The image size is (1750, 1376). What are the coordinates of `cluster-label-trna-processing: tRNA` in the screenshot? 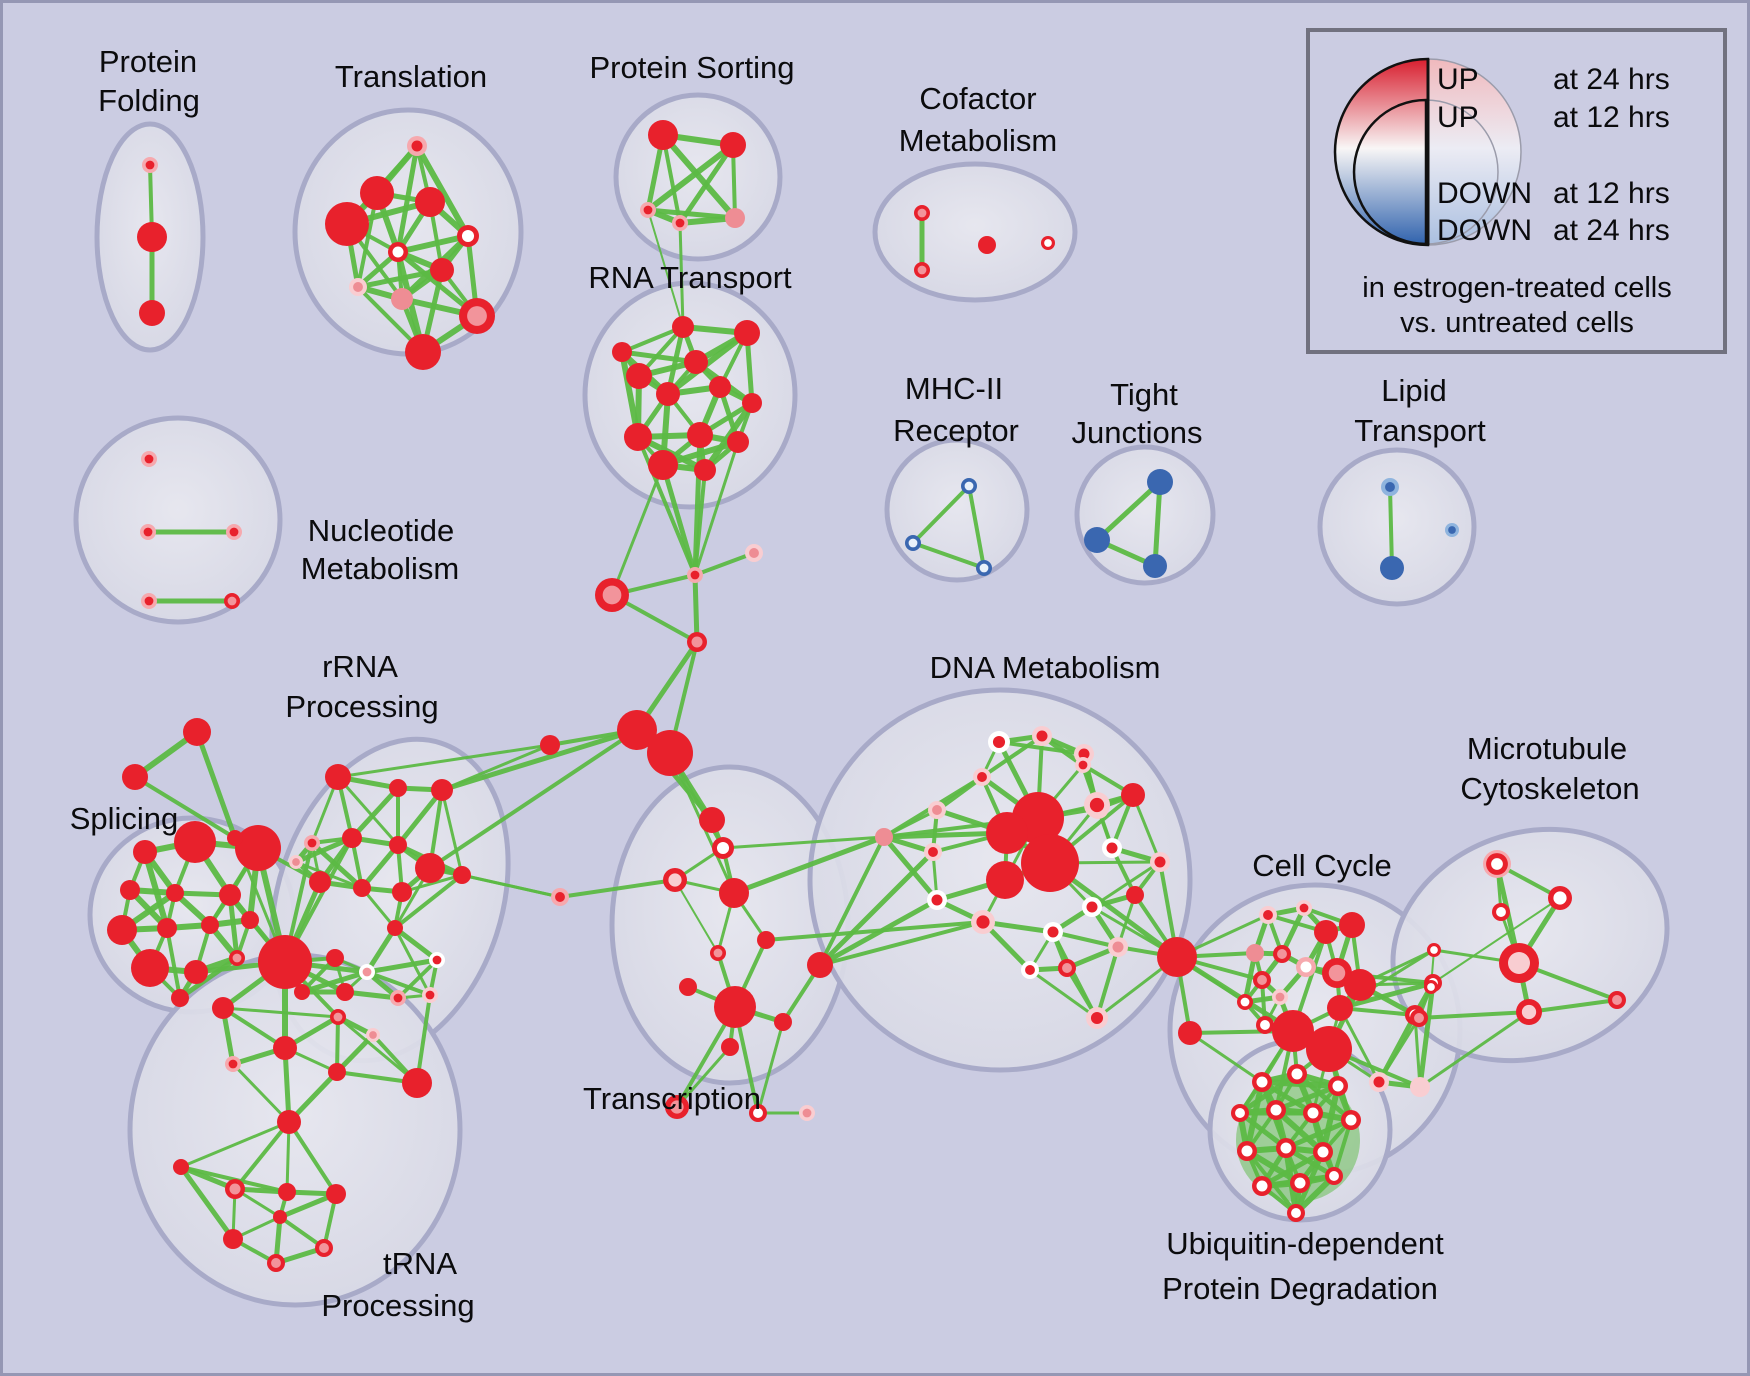 It's located at (420, 1263).